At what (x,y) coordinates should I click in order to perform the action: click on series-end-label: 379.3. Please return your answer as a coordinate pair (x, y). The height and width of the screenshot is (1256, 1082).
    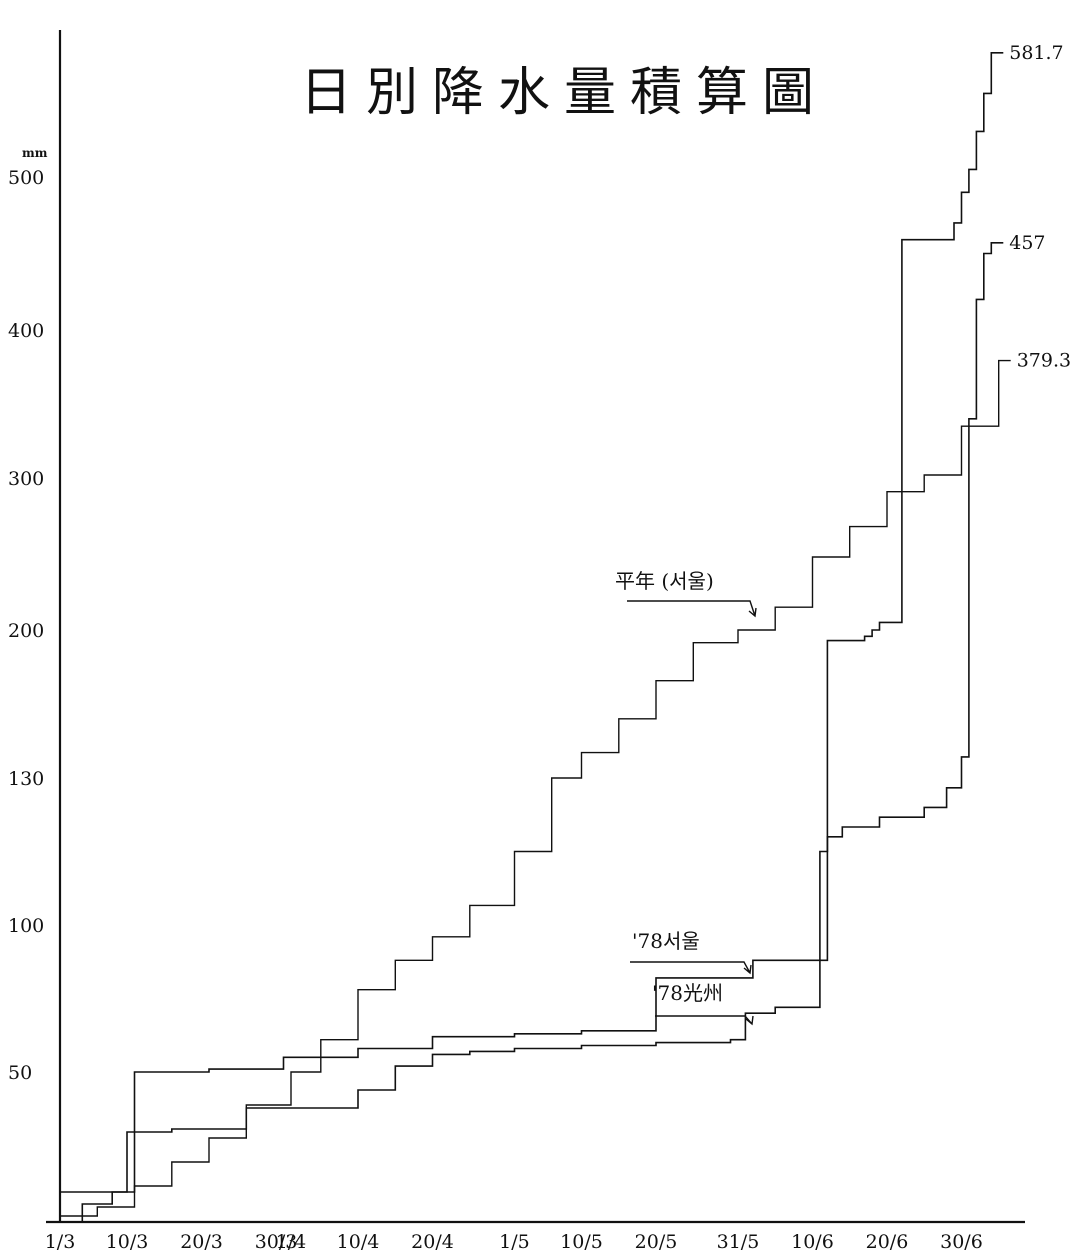
    Looking at the image, I should click on (1044, 361).